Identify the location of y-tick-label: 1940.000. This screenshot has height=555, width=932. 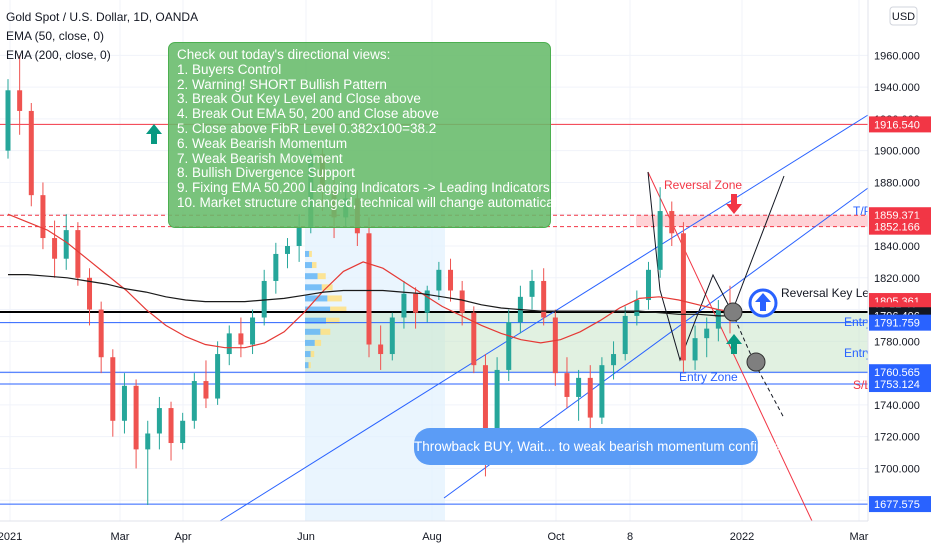
(897, 88).